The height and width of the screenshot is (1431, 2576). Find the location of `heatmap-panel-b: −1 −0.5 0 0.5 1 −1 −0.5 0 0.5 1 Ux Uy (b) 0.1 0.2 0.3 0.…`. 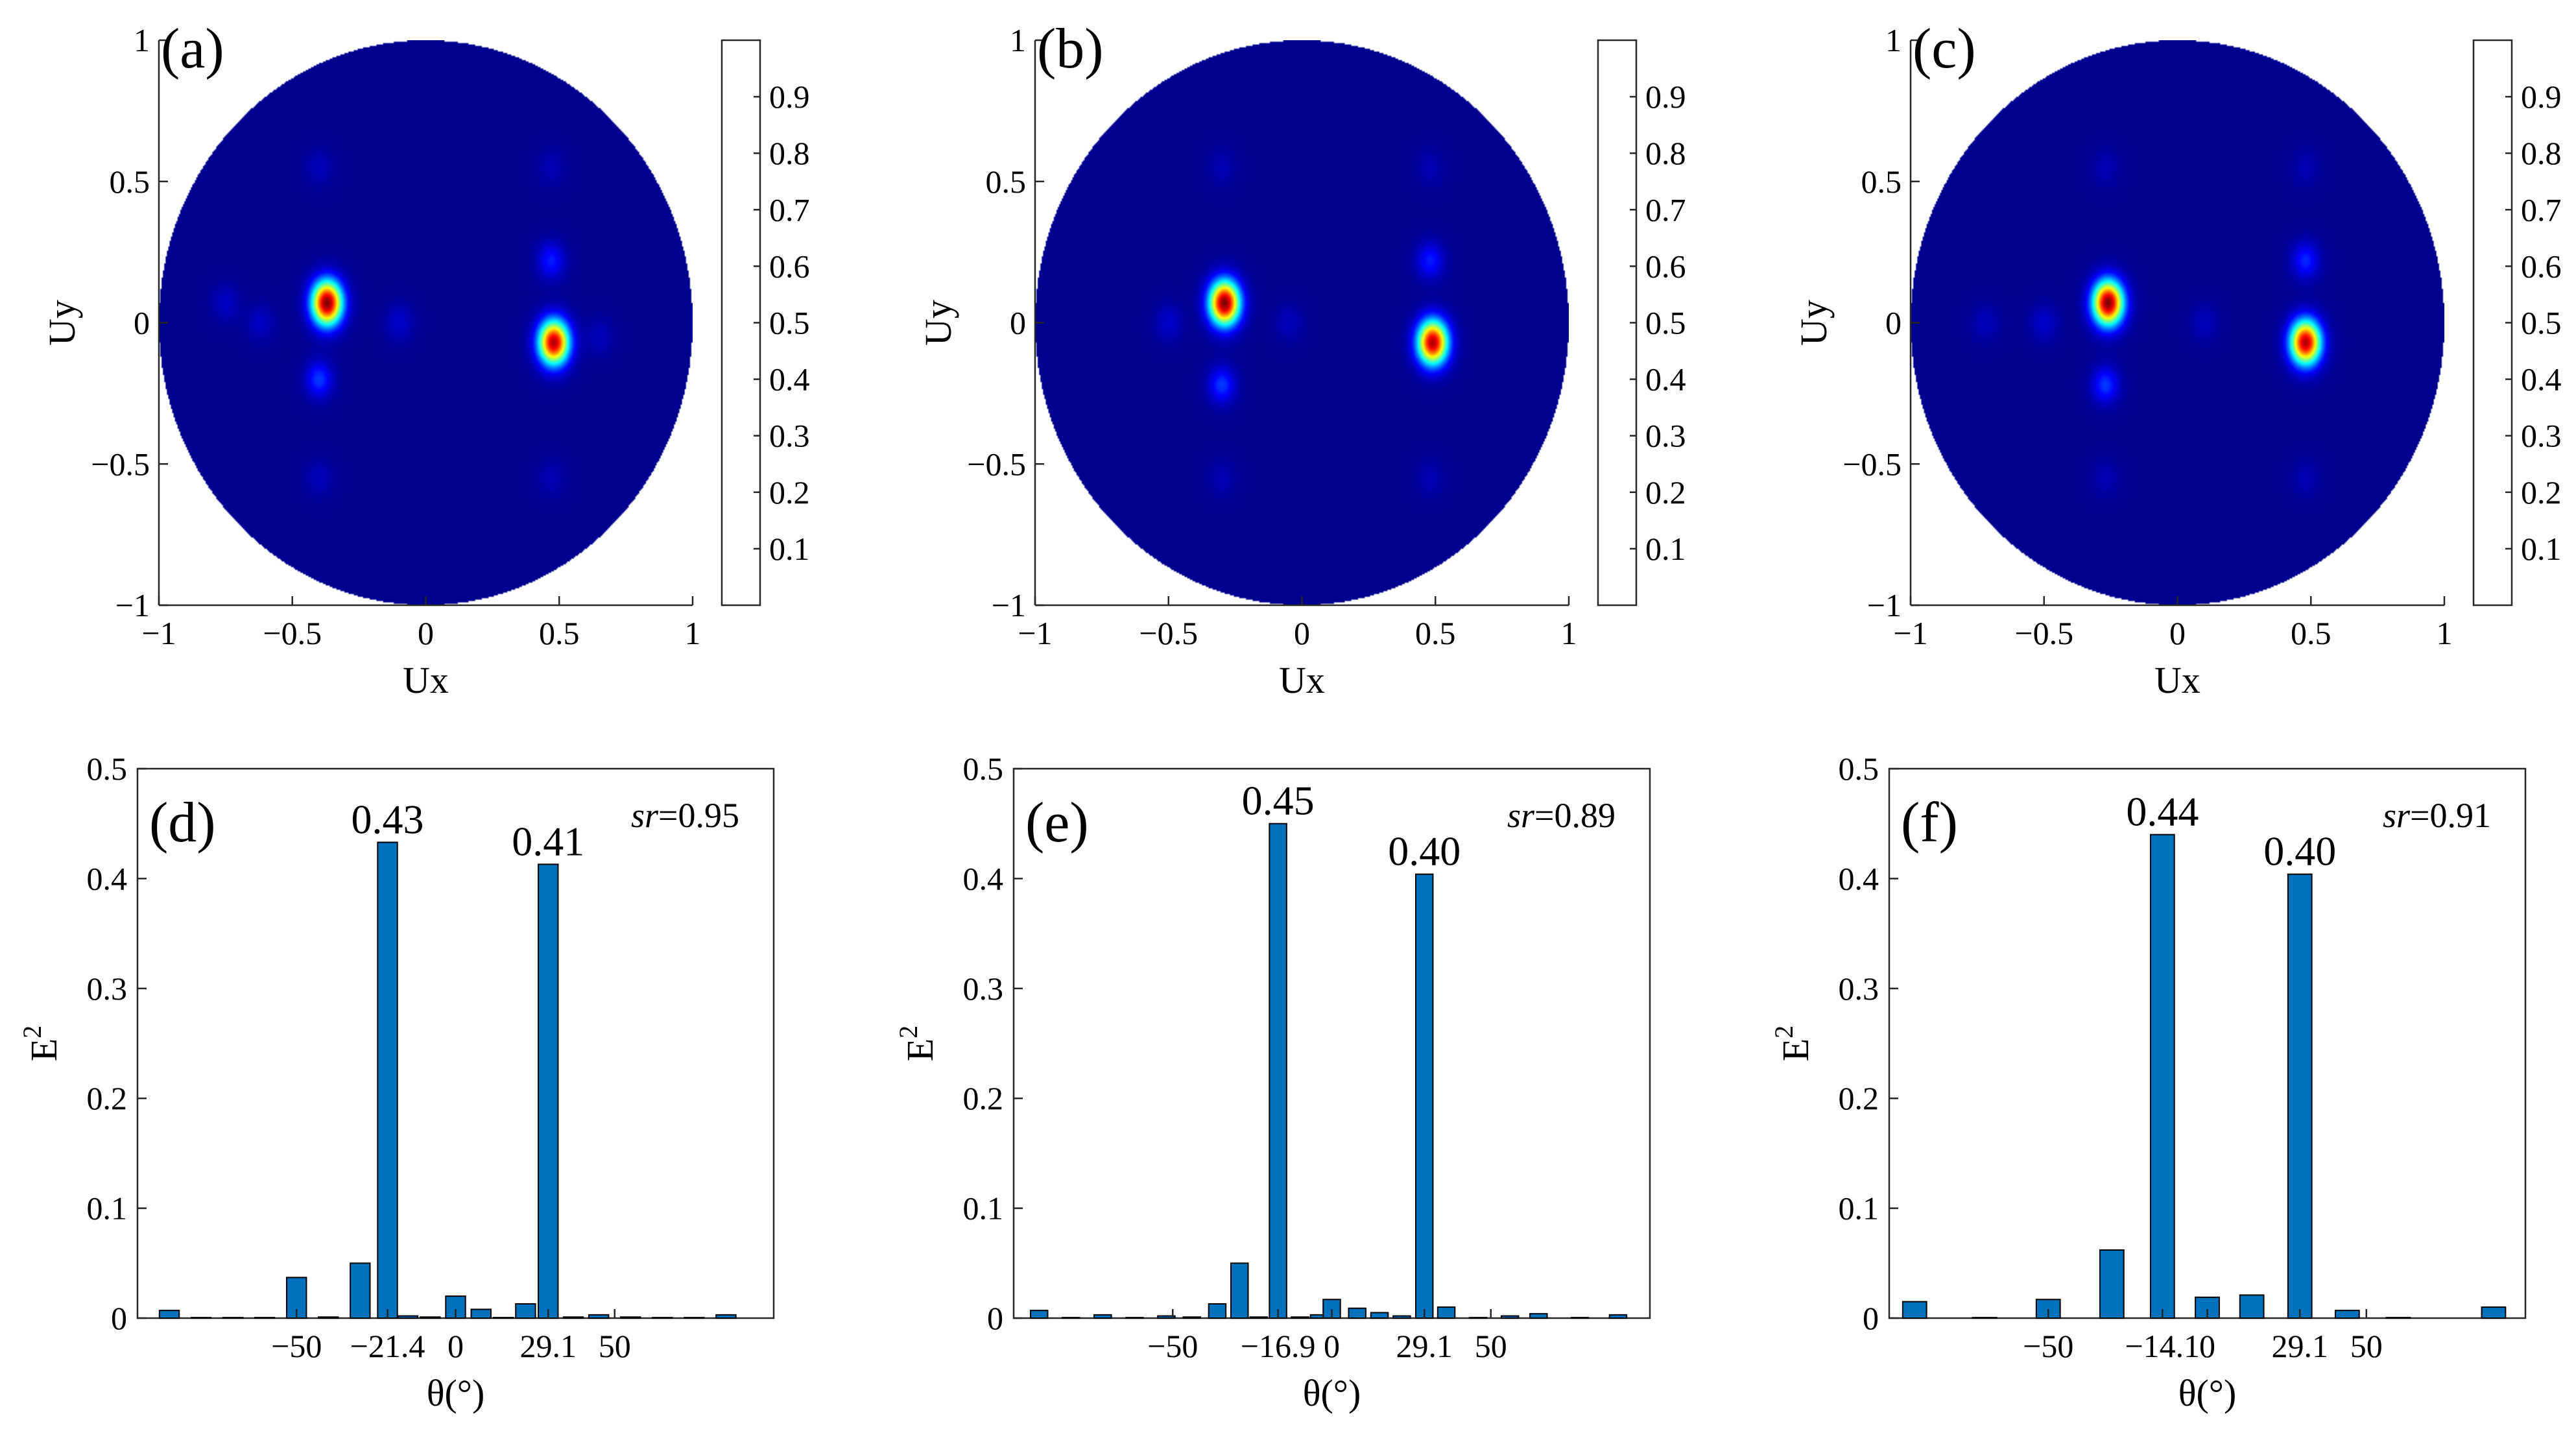

heatmap-panel-b: −1 −0.5 0 0.5 1 −1 −0.5 0 0.5 1 Ux Uy (b) 0.1 0.2 0.3 0.… is located at coordinates (1301, 359).